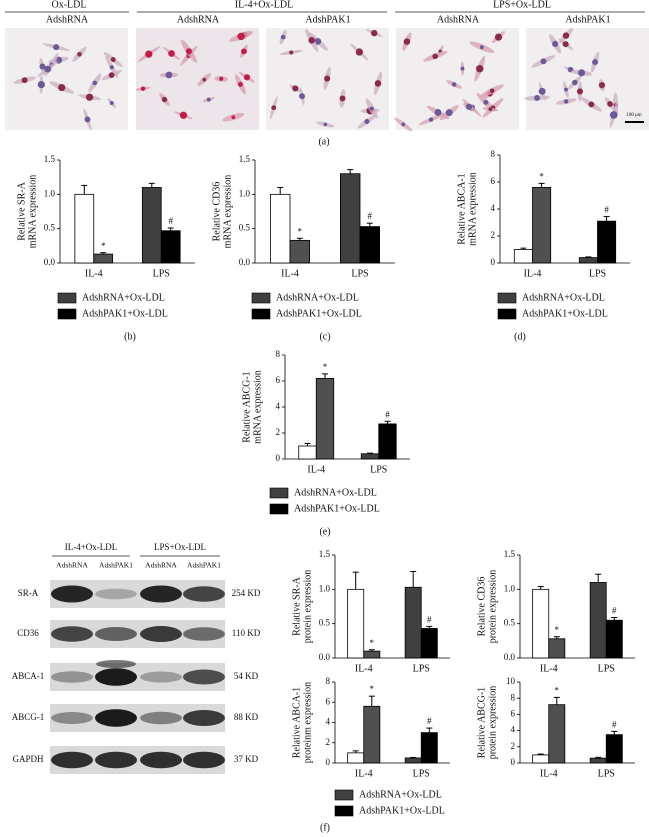 The height and width of the screenshot is (837, 649). Describe the element at coordinates (246, 633) in the screenshot. I see `size-label: 110 KD` at that location.